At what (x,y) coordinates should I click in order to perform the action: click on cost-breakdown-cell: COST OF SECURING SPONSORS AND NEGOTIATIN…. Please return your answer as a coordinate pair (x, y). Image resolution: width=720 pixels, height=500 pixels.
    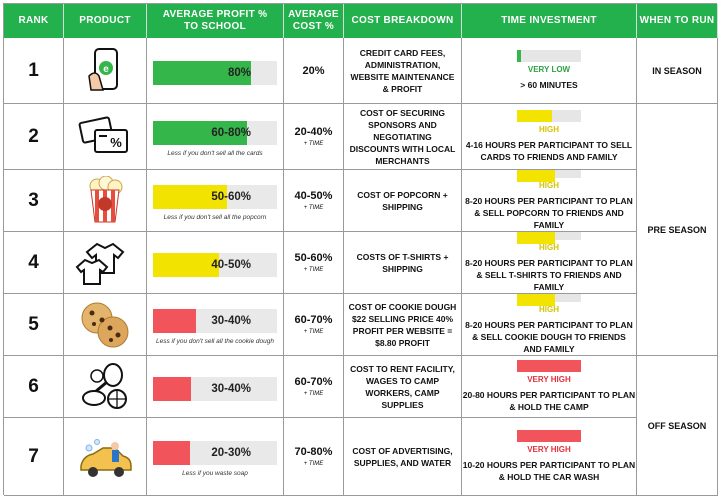
    Looking at the image, I should click on (403, 137).